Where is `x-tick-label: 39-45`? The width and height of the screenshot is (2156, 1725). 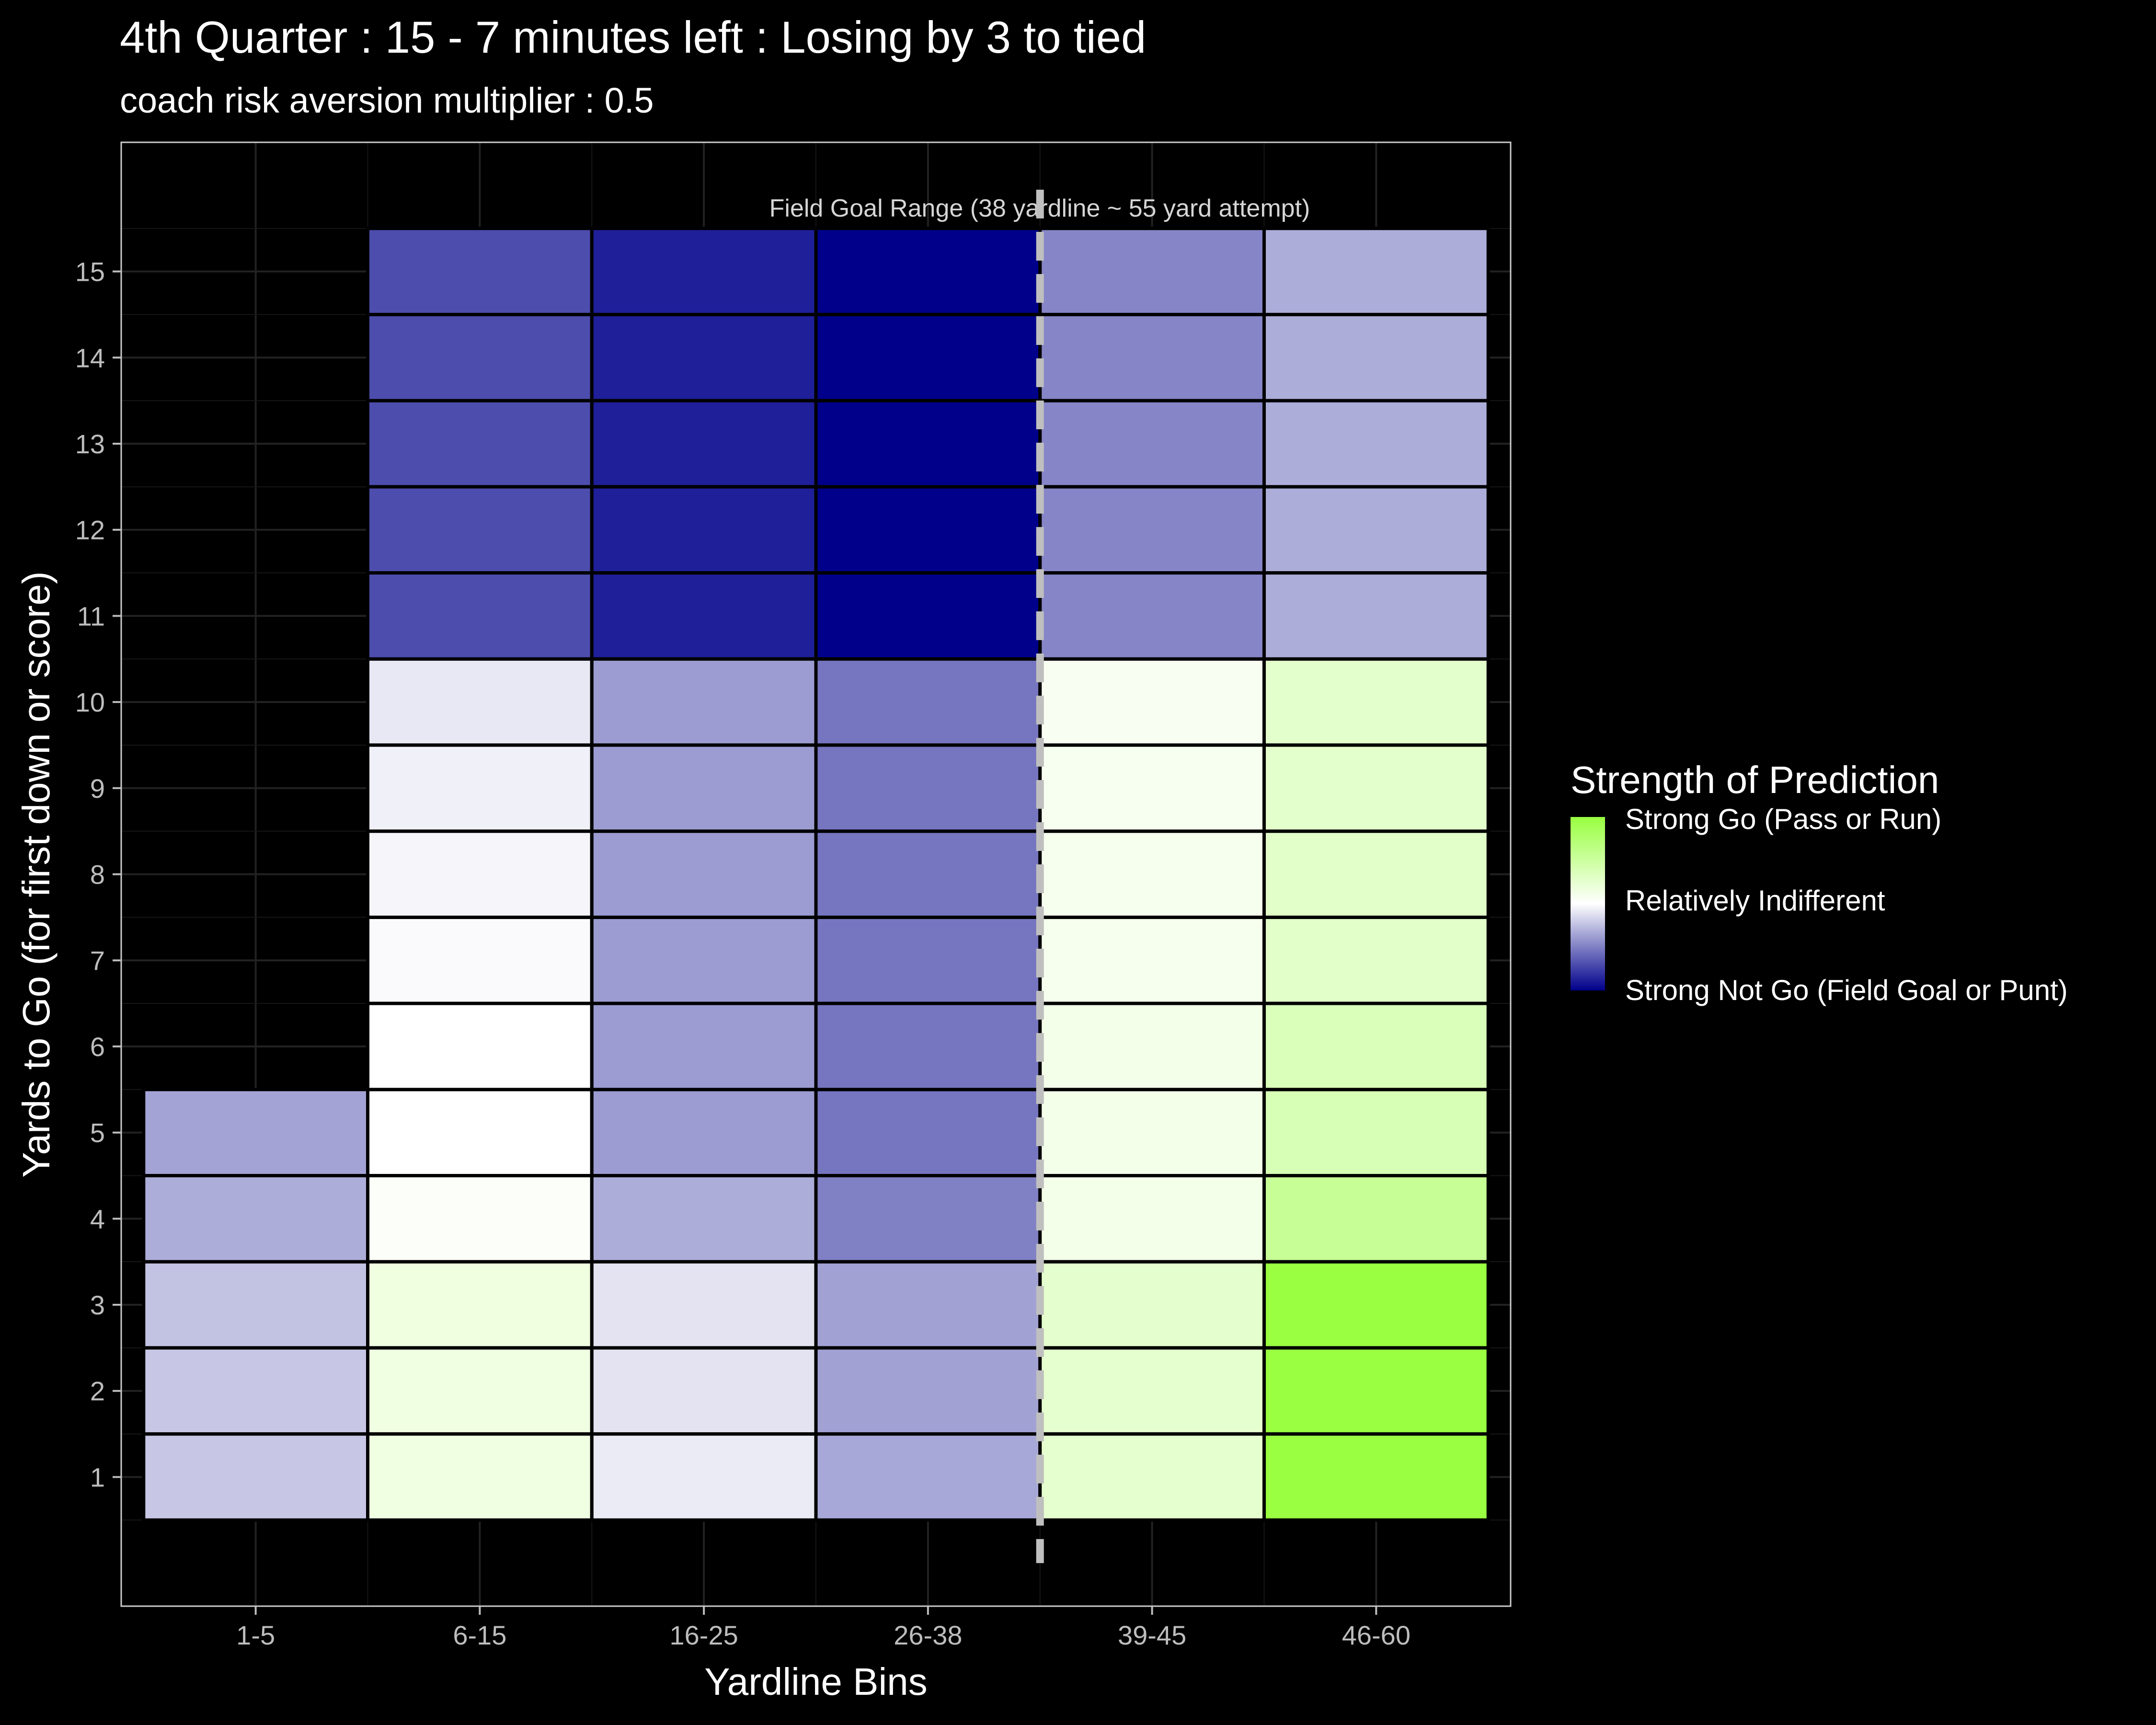
x-tick-label: 39-45 is located at coordinates (1152, 1635).